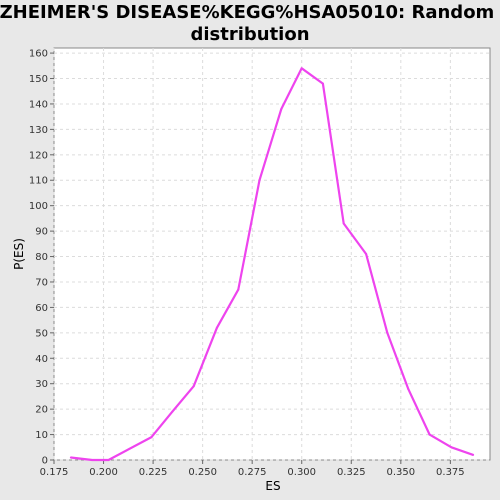 The image size is (500, 500). Describe the element at coordinates (41, 308) in the screenshot. I see `y-tick-label: 60` at that location.